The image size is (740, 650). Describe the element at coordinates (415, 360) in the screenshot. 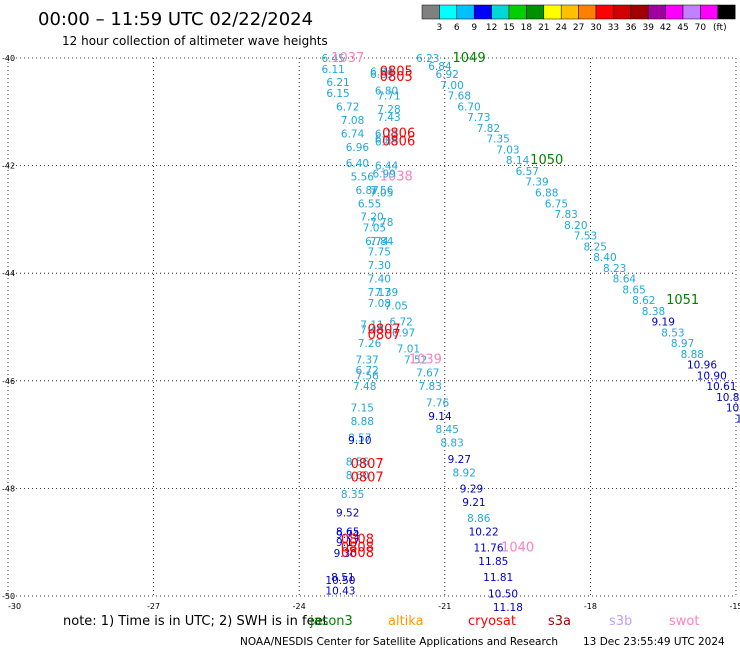

I see `wave-height-label: 7.52` at that location.